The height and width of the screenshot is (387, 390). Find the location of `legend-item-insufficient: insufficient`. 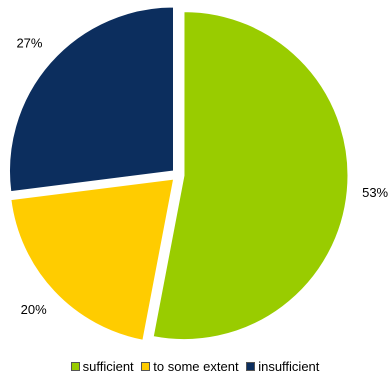

legend-item-insufficient: insufficient is located at coordinates (282, 366).